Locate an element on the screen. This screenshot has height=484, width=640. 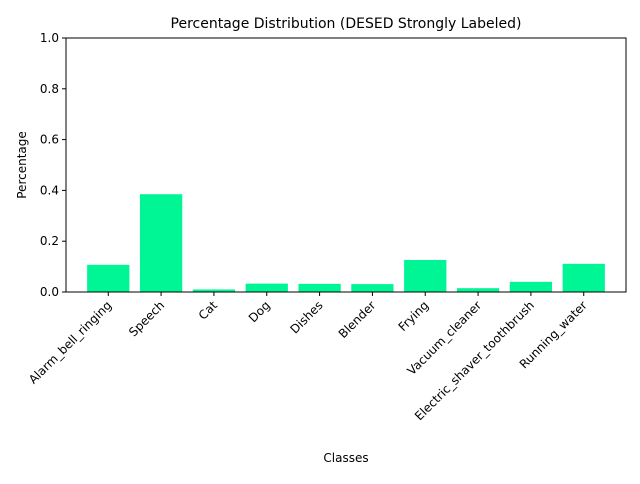
bar-dishes is located at coordinates (319, 287).